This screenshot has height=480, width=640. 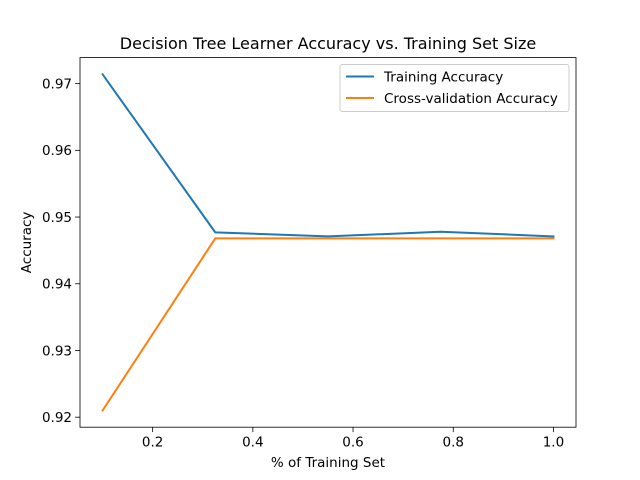 I want to click on legend-label: Cross-validation Accuracy, so click(x=471, y=99).